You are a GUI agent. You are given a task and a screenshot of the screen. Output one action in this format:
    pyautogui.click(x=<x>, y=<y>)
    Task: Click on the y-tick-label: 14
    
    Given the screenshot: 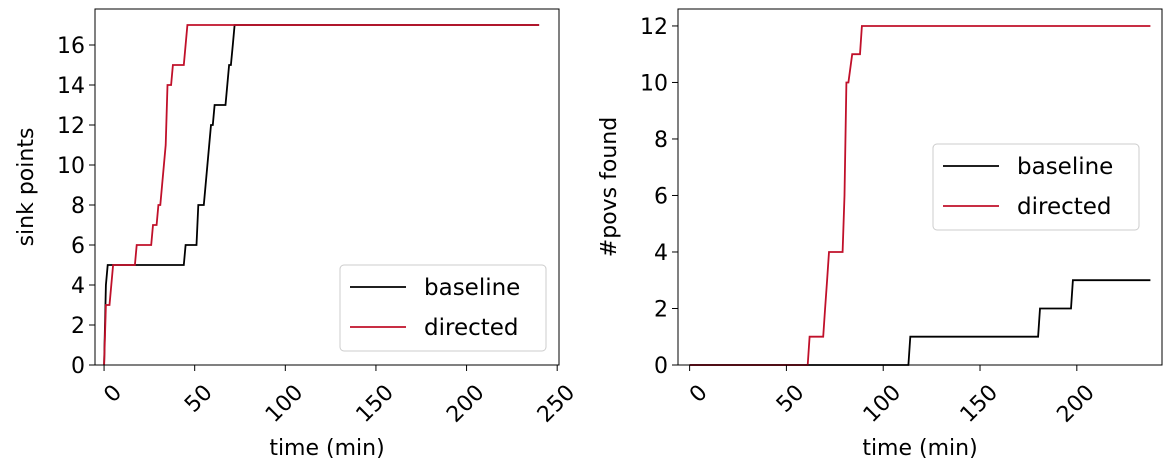 What is the action you would take?
    pyautogui.click(x=71, y=86)
    